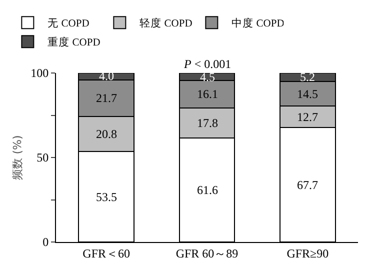  Describe the element at coordinates (207, 77) in the screenshot. I see `data-label: 4.5` at that location.